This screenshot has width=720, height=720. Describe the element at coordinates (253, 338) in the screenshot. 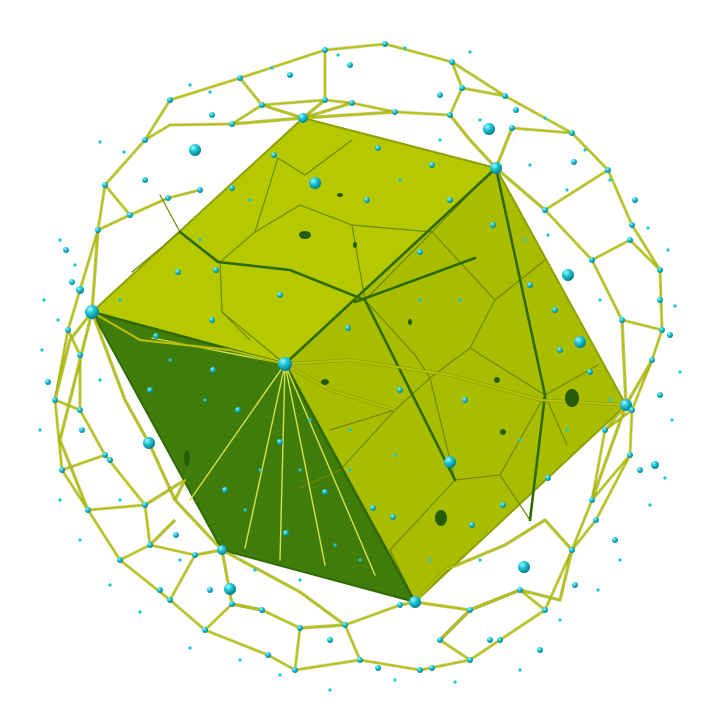

I see `top-face-line` at that location.